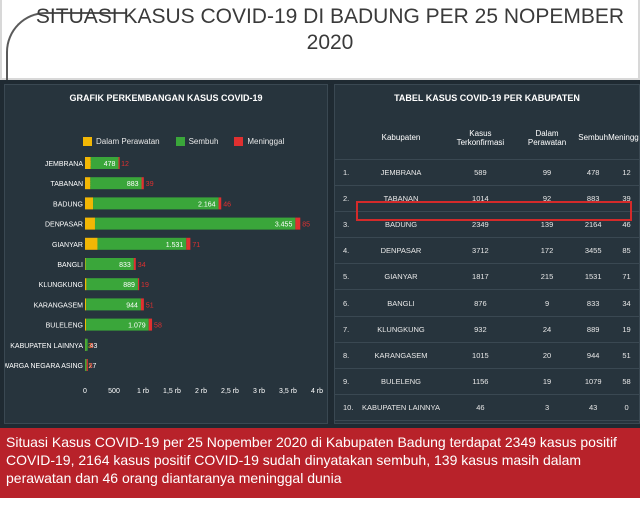 Image resolution: width=640 pixels, height=518 pixels. I want to click on cell-row-number: 8., so click(346, 356).